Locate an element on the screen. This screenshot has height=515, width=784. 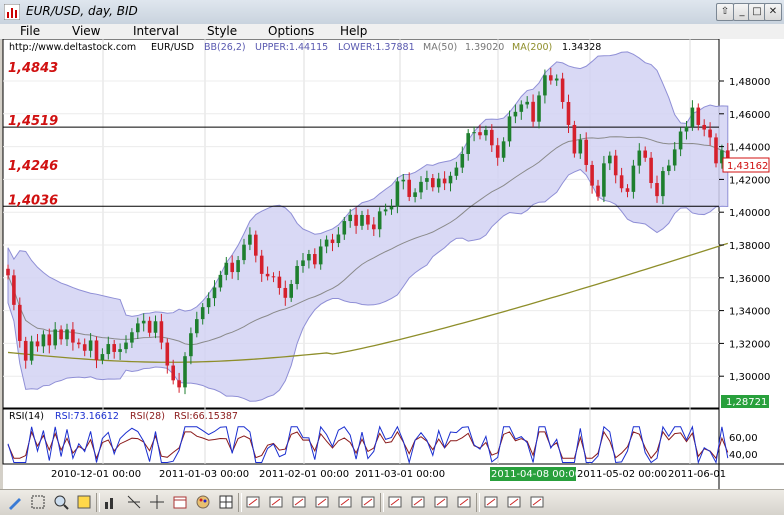
folder-icon is located at coordinates (395, 502).